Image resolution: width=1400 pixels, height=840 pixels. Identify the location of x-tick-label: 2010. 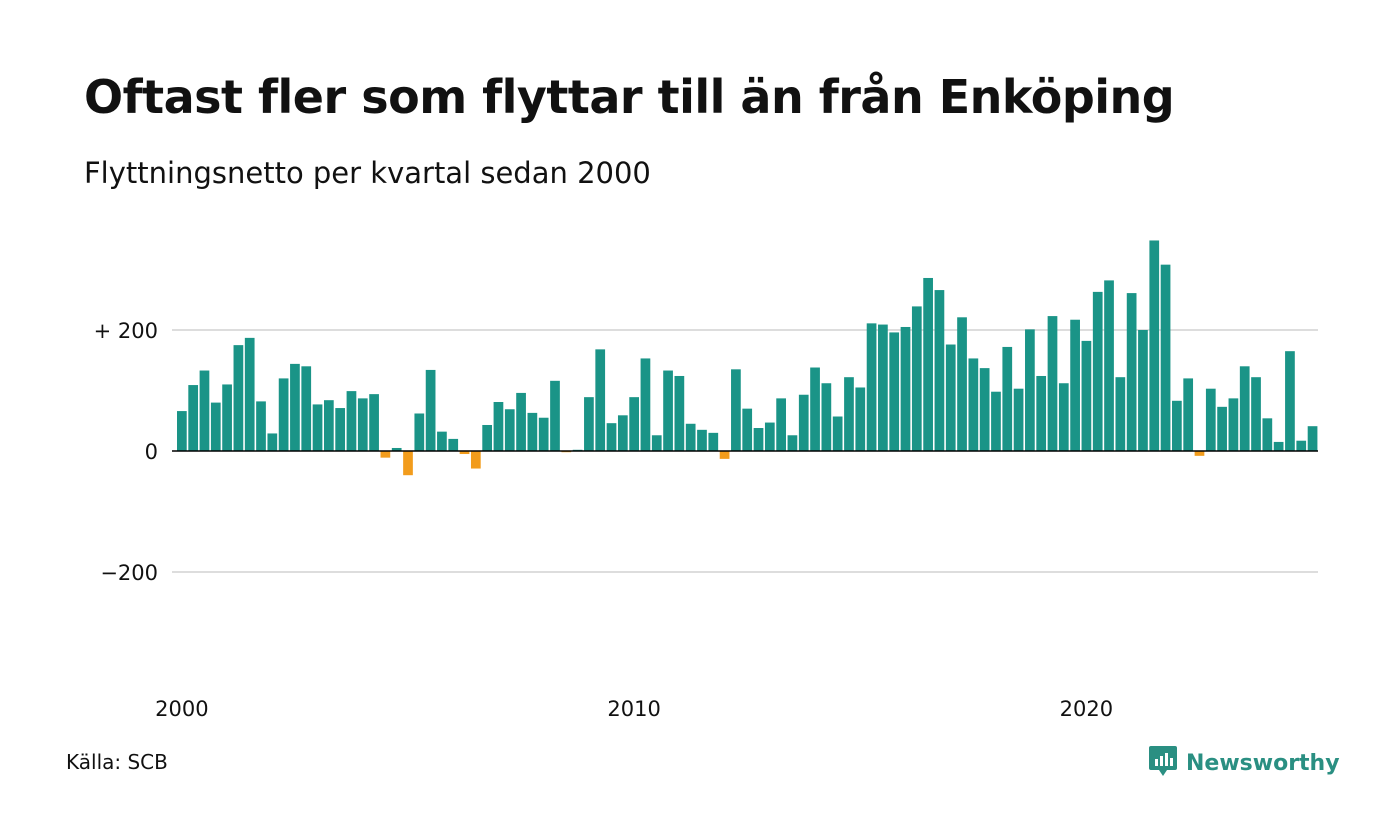
(633, 709).